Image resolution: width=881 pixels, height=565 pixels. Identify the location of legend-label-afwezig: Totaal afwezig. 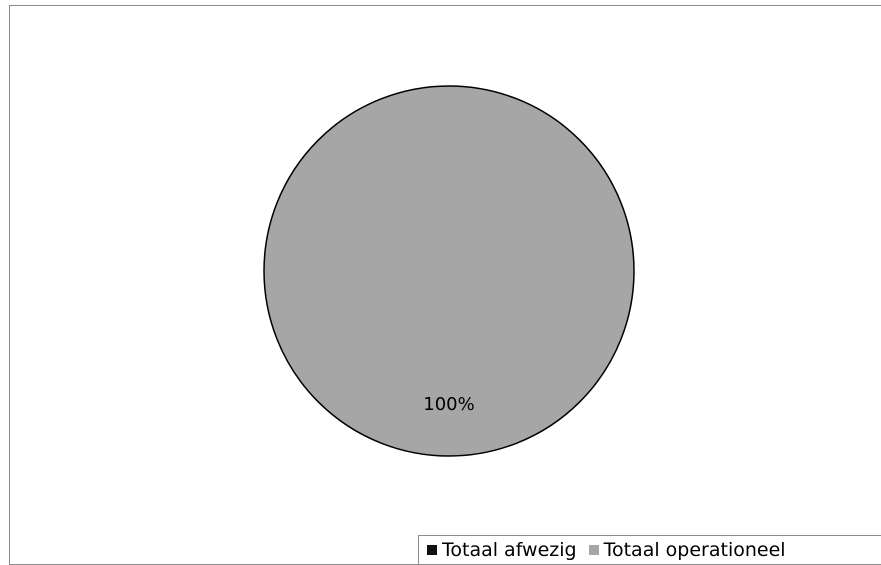
(509, 550).